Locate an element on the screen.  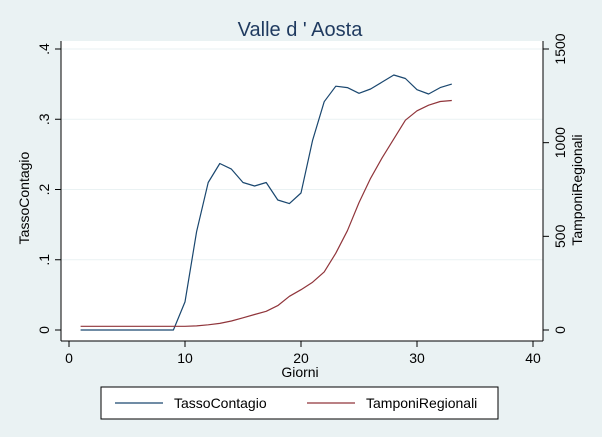
x-tick-label: 10 is located at coordinates (185, 358).